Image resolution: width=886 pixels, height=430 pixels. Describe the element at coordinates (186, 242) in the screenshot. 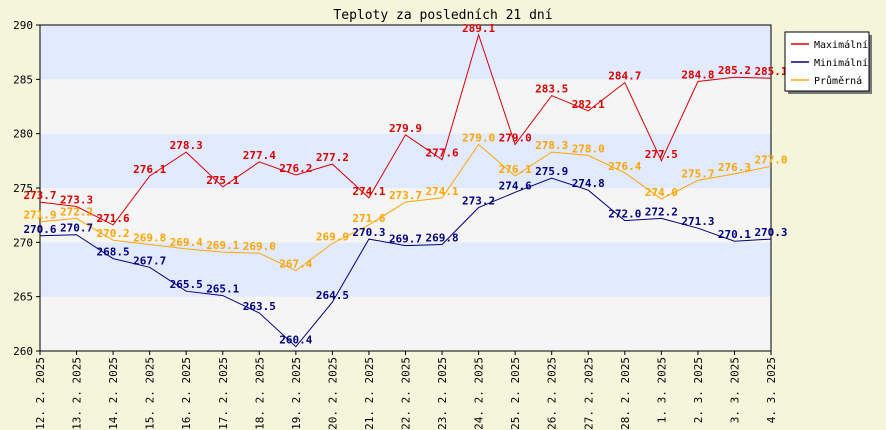

I see `data-label: 269.4` at that location.